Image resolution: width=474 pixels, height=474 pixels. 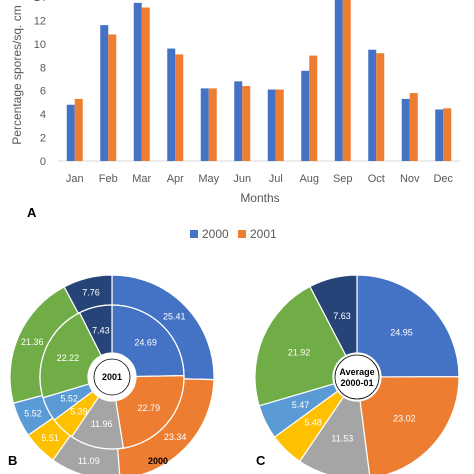 What do you see at coordinates (149, 408) in the screenshot?
I see `inner-ring-value-label: 22.79` at bounding box center [149, 408].